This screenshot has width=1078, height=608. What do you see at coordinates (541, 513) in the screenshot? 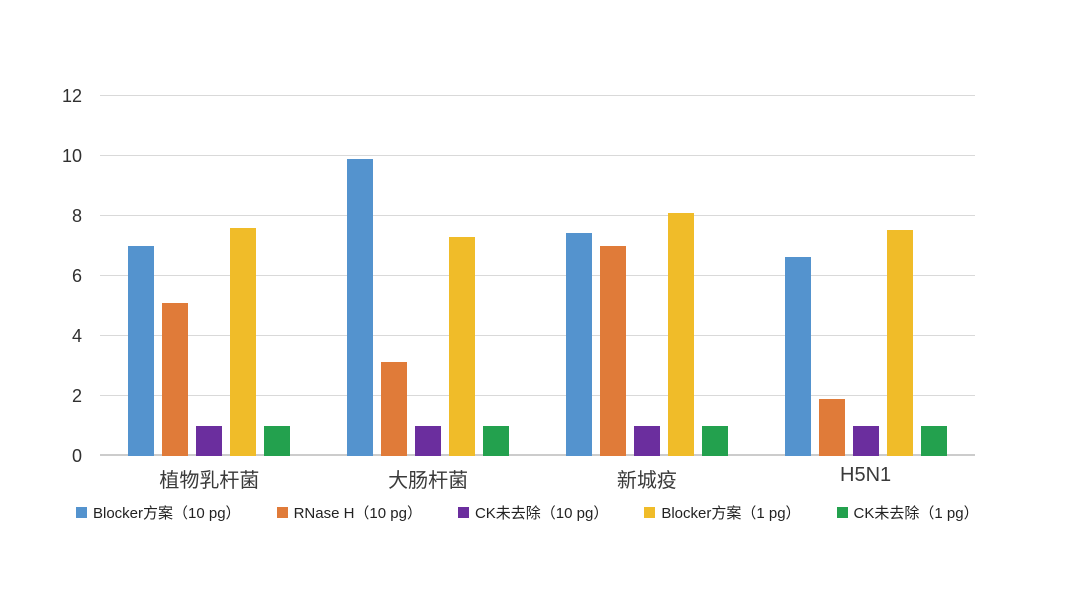
I see `legend-label: CK未去除（10 pg）` at bounding box center [541, 513].